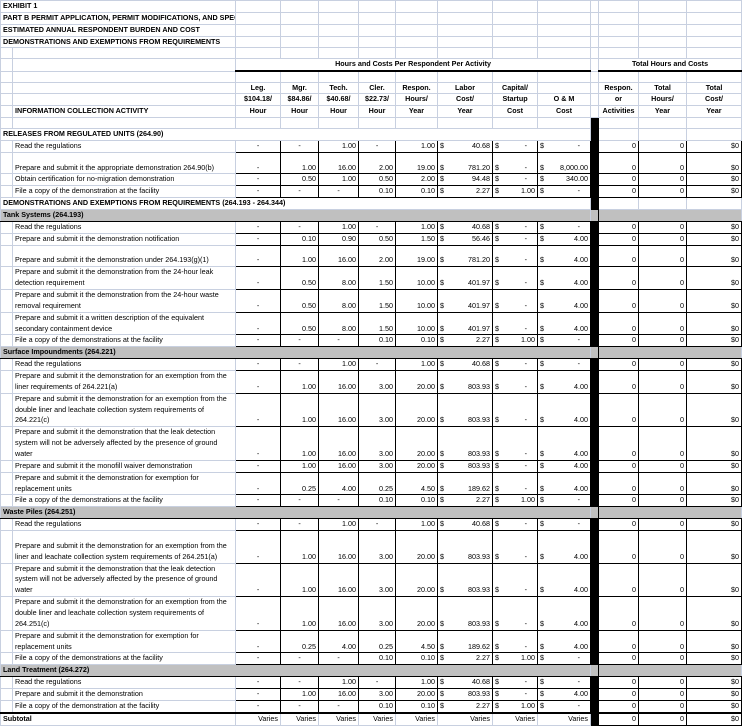  What do you see at coordinates (465, 239) in the screenshot?
I see `cost-cell: $56.46` at bounding box center [465, 239].